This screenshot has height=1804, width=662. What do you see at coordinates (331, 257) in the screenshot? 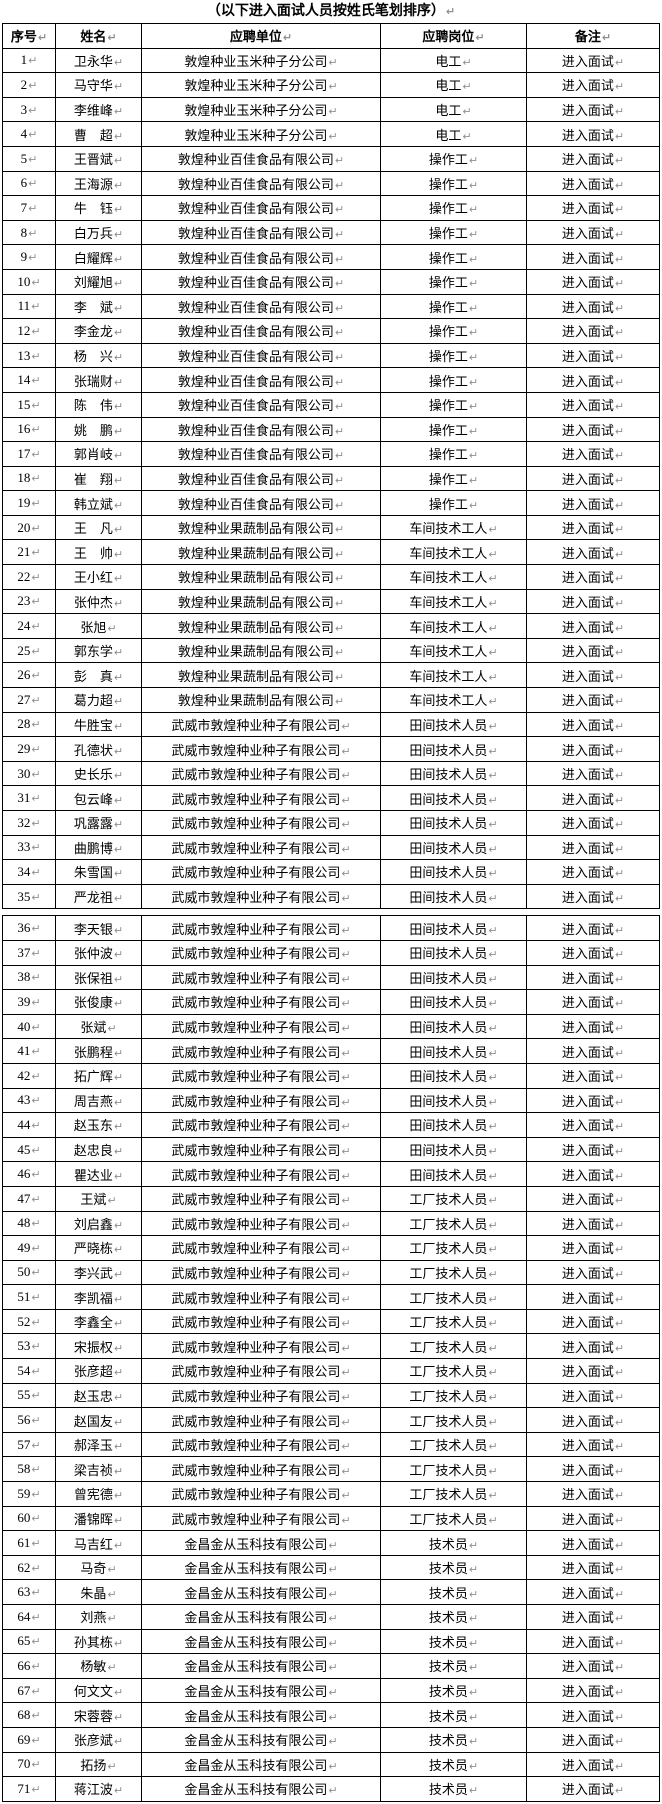
I see `table-row: 9↵ 白耀辉↵ 敦煌种业百佳食品有限公司↵ 操作工↵ 进入面试↵` at bounding box center [331, 257].